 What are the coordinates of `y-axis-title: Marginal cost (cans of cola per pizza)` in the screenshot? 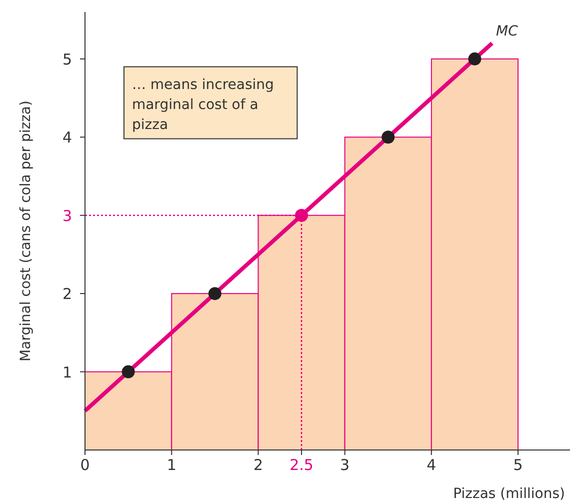 It's located at (26, 231).